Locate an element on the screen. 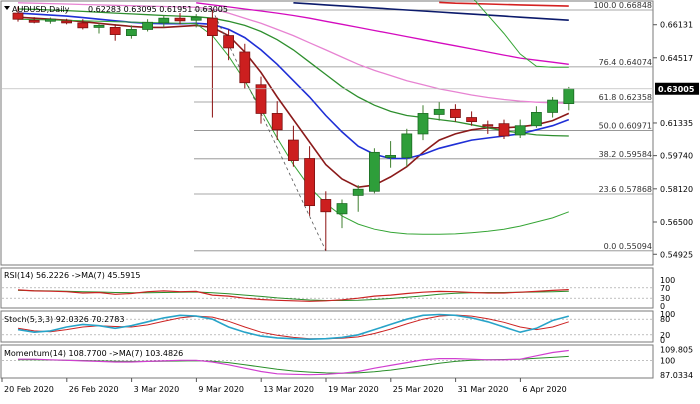  stoch-title: Stoch(5,3,3) 92.0326 70.2783 is located at coordinates (64, 319).